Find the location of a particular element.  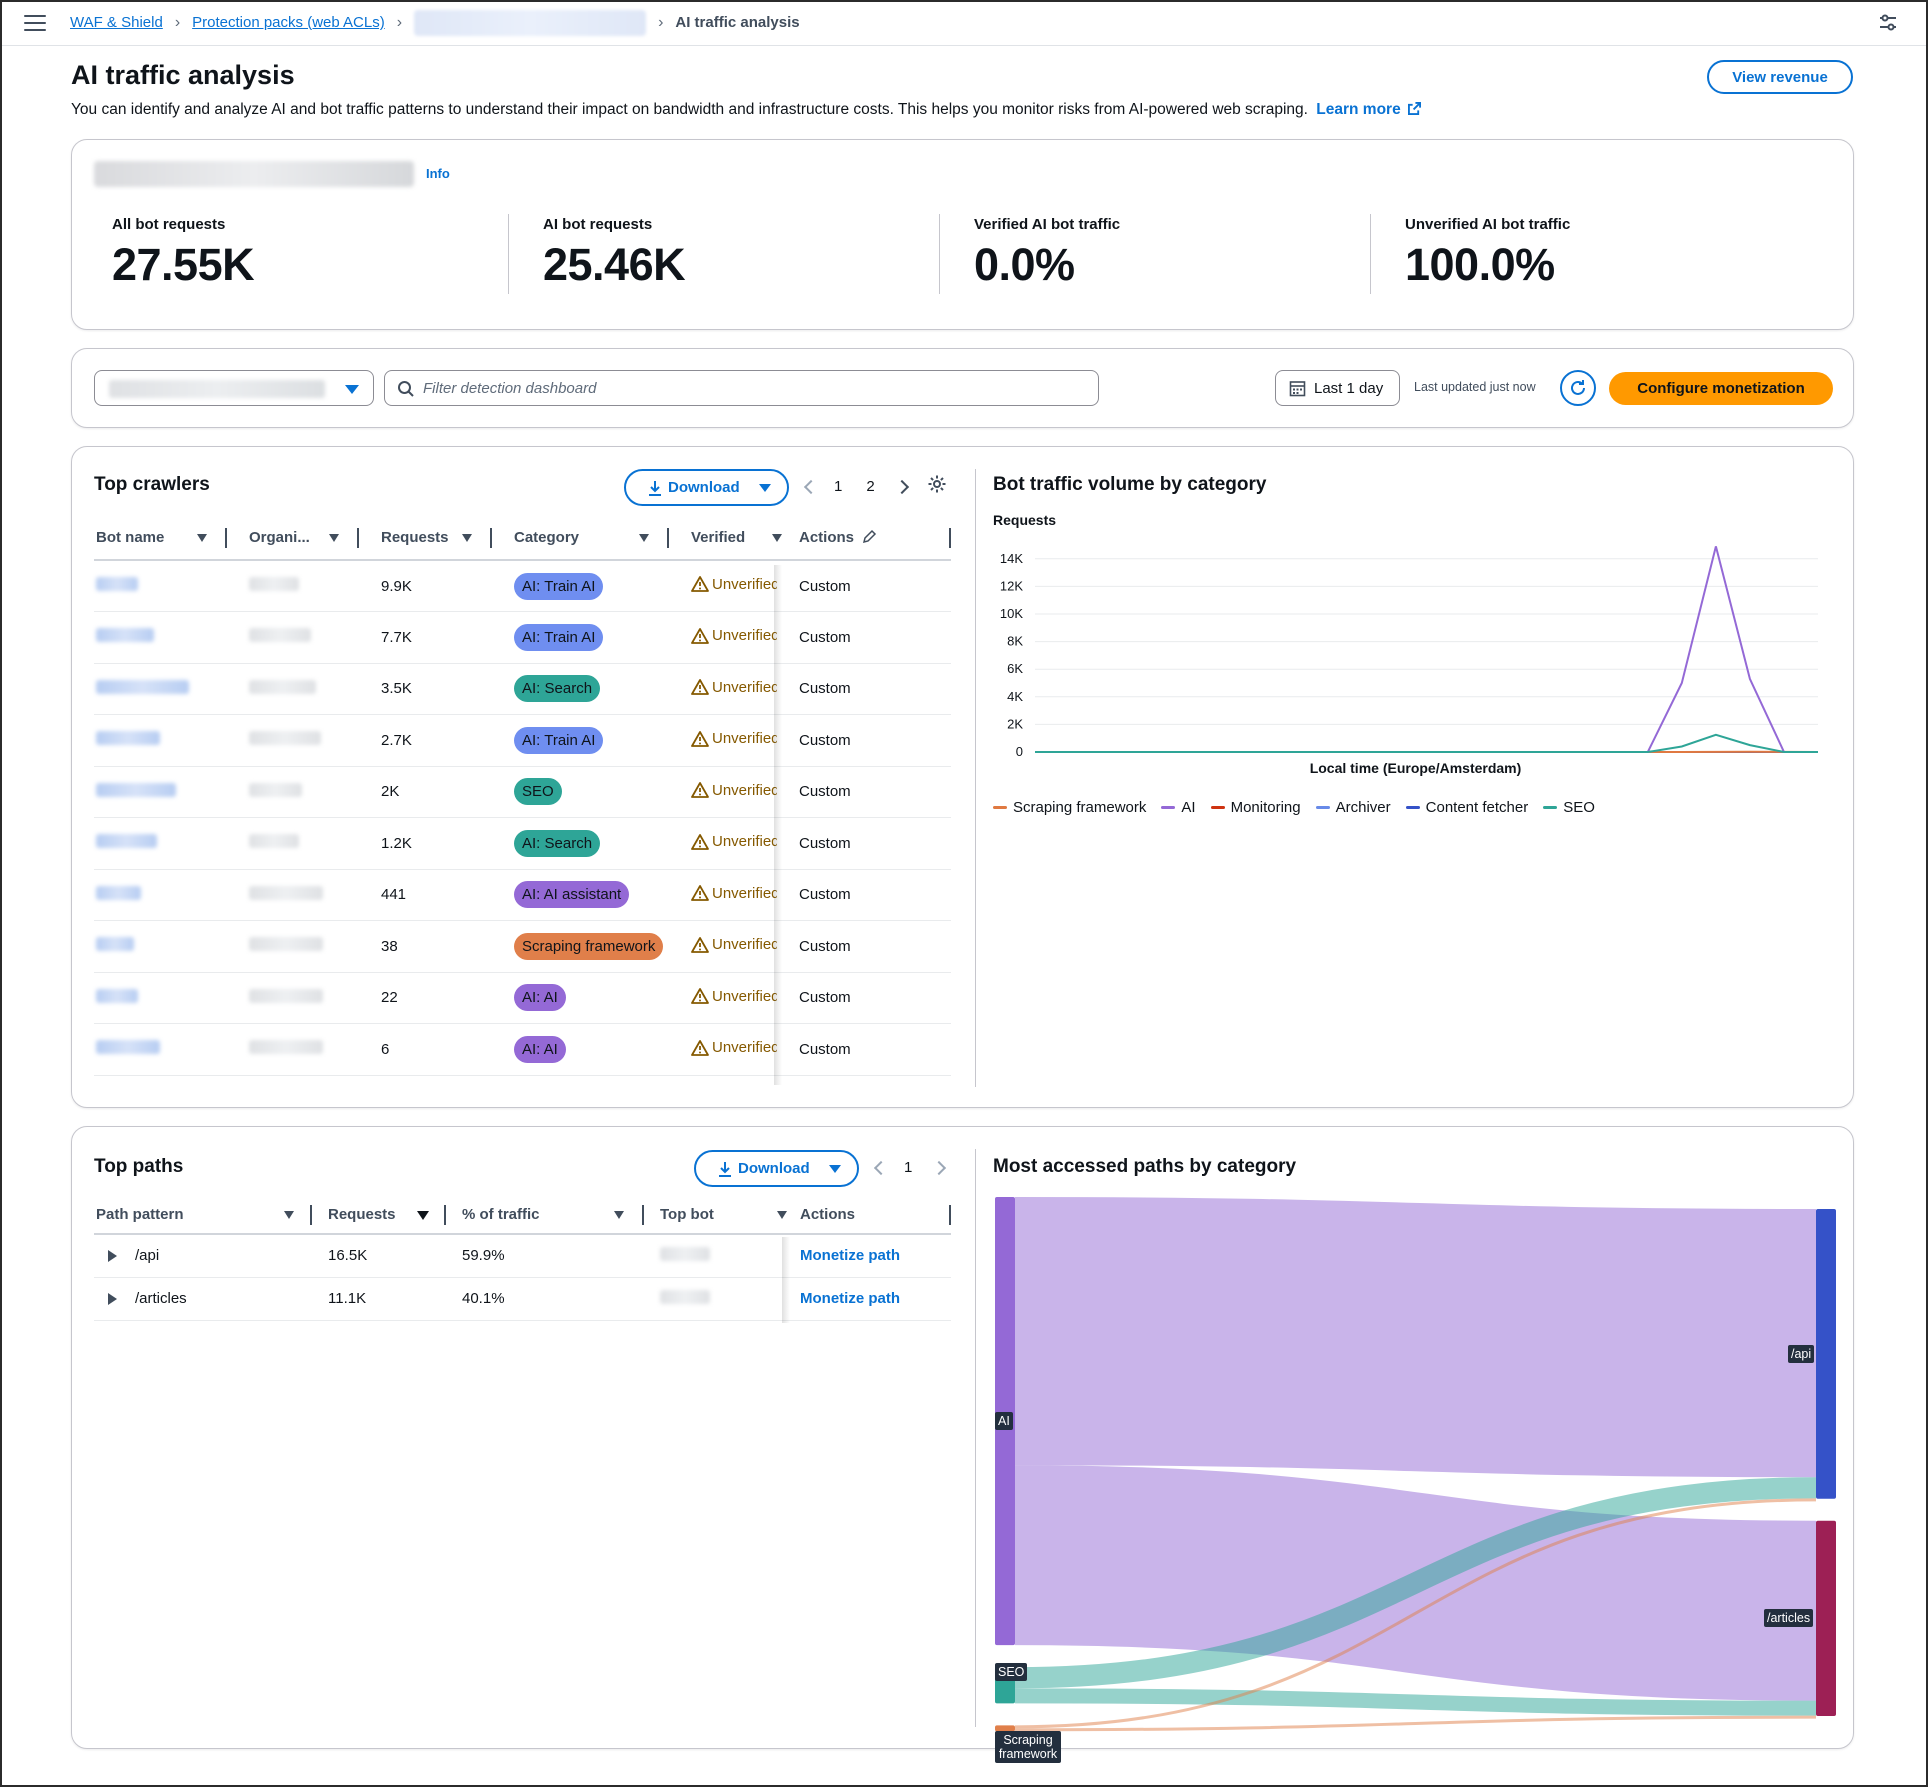

legend-swatch is located at coordinates (1217, 807).